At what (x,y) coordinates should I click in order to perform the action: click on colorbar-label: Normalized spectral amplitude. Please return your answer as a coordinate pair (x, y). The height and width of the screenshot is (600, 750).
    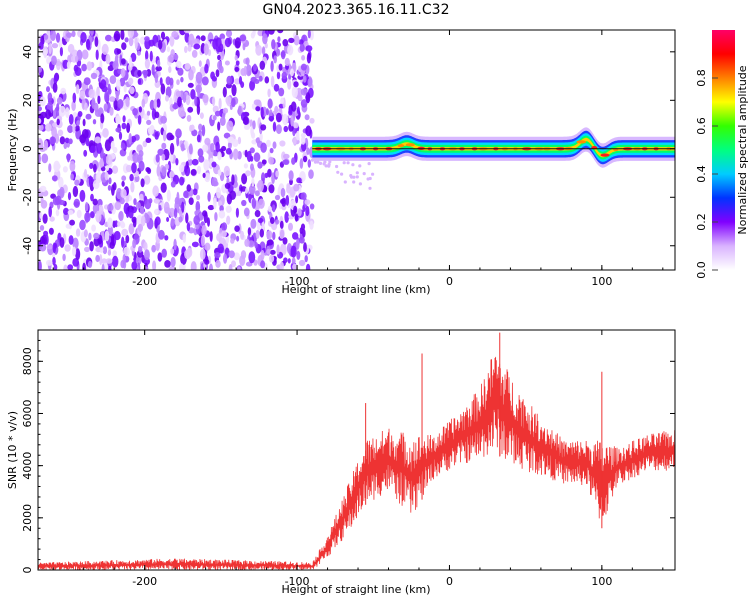
    Looking at the image, I should click on (742, 149).